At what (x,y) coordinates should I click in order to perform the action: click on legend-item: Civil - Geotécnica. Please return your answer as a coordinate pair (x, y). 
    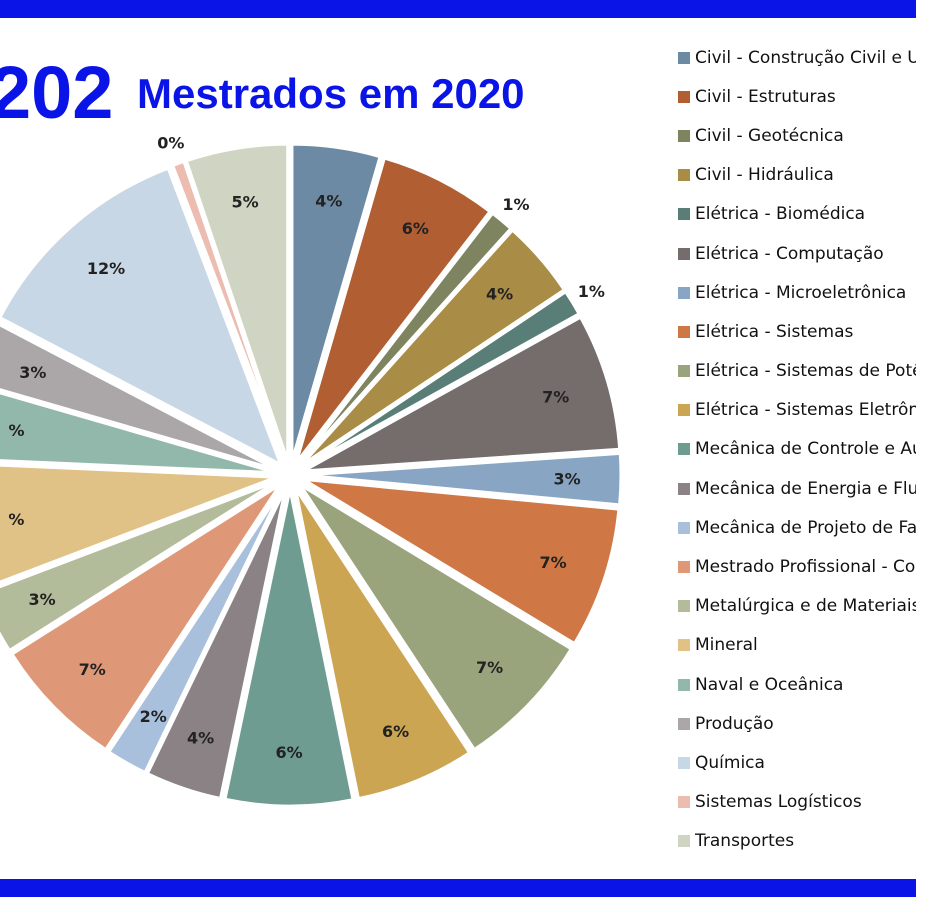
    Looking at the image, I should click on (807, 135).